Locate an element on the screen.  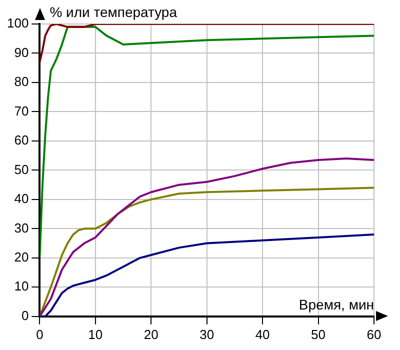
y-axis-title: % или температура is located at coordinates (114, 12).